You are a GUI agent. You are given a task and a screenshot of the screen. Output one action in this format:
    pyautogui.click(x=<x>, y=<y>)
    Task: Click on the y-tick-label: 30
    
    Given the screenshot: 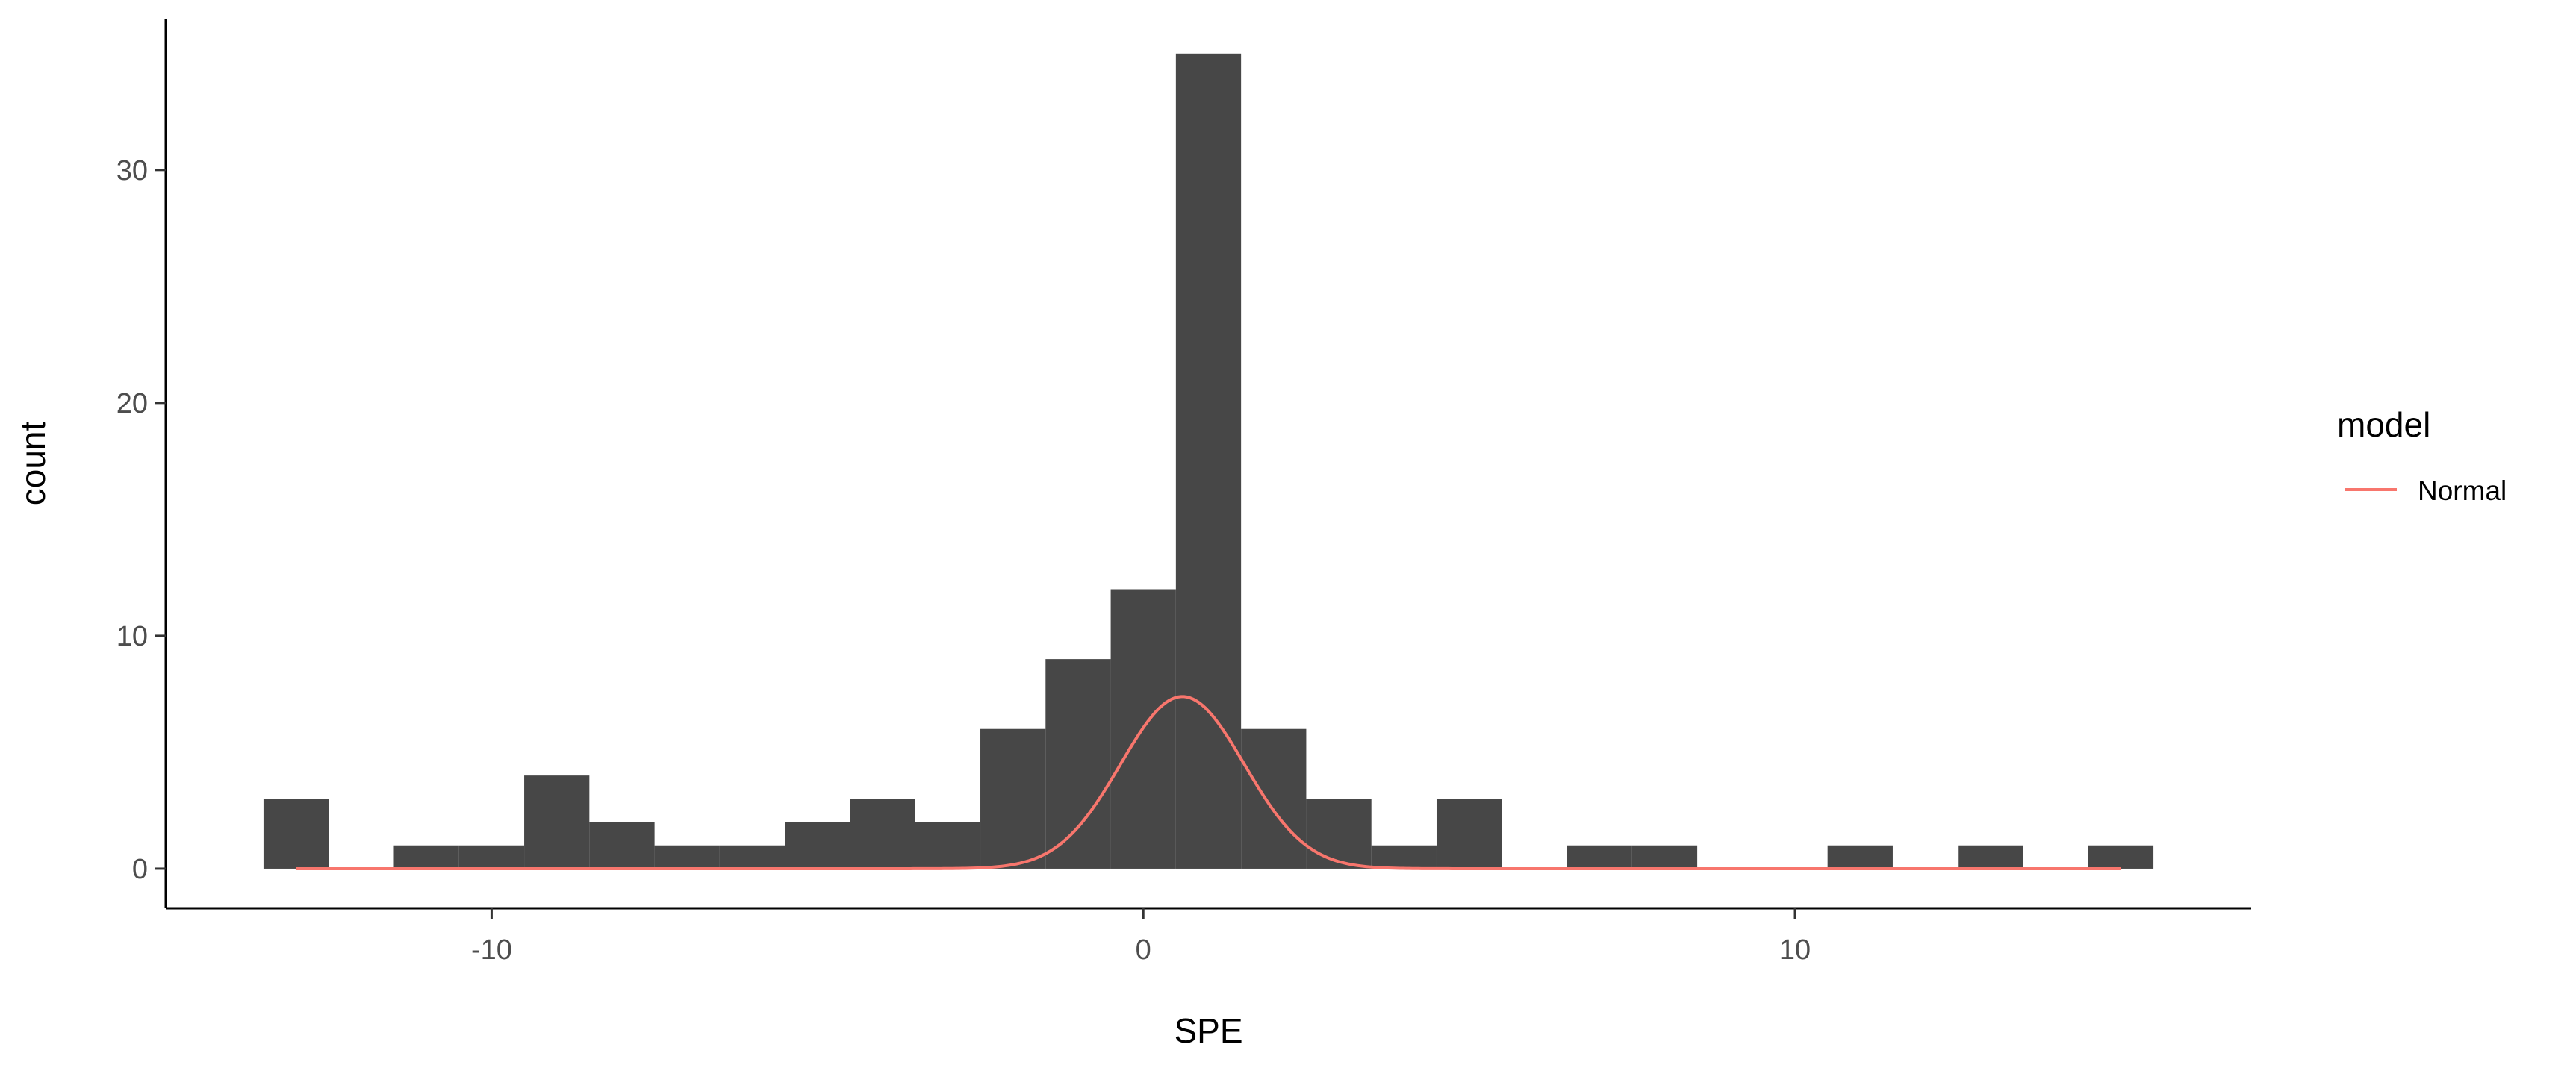 What is the action you would take?
    pyautogui.click(x=132, y=171)
    